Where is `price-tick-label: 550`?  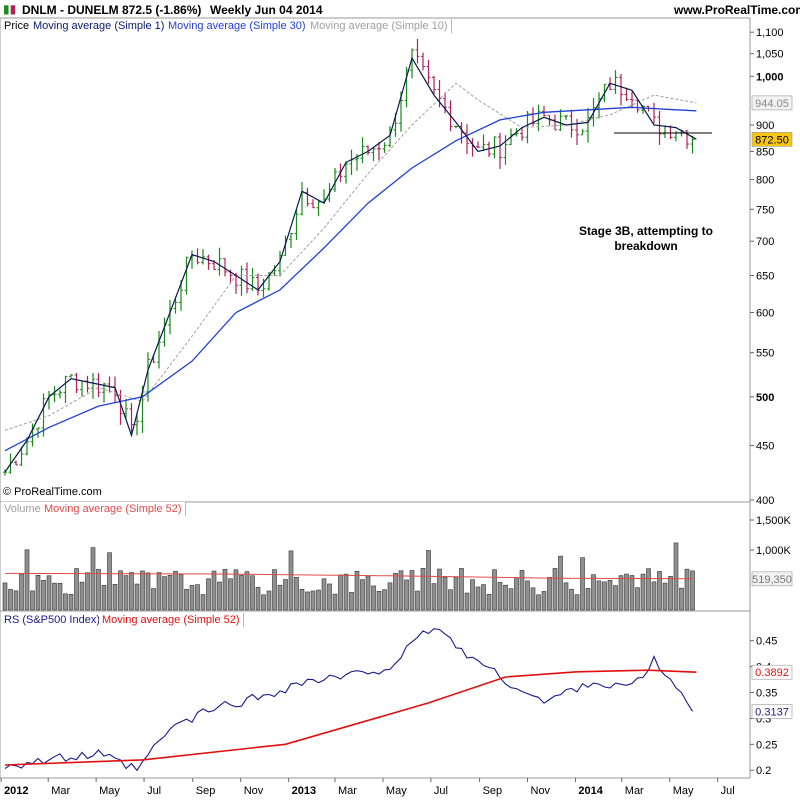 price-tick-label: 550 is located at coordinates (765, 354).